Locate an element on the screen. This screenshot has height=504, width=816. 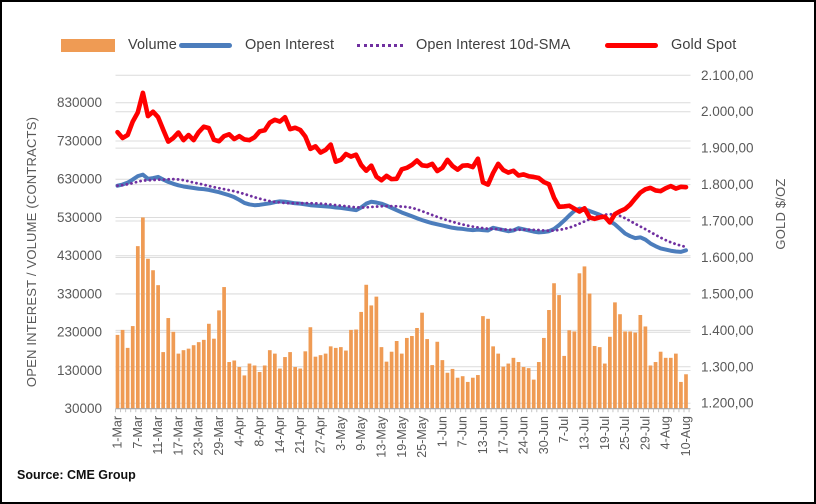
left-axis-tick-label: 330000 is located at coordinates (79, 293).